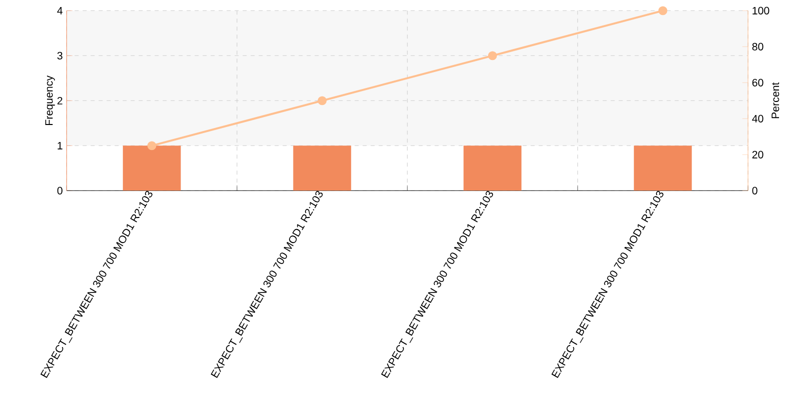  Describe the element at coordinates (59, 56) in the screenshot. I see `y-tick-label: 3` at that location.